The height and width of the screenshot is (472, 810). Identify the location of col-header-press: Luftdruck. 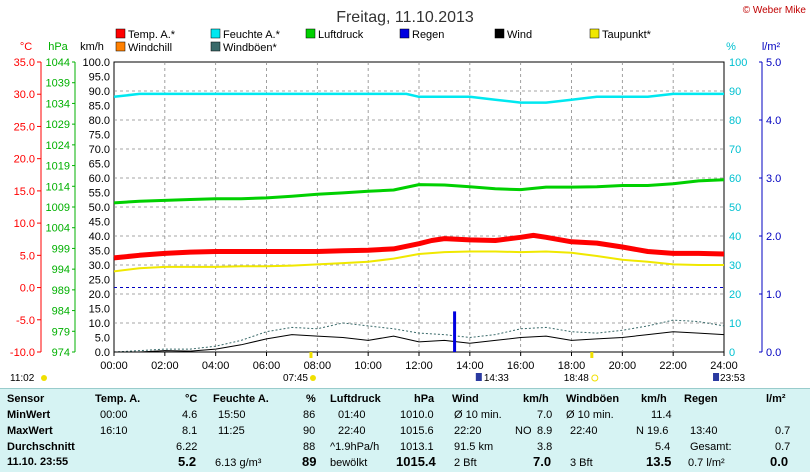
(355, 399).